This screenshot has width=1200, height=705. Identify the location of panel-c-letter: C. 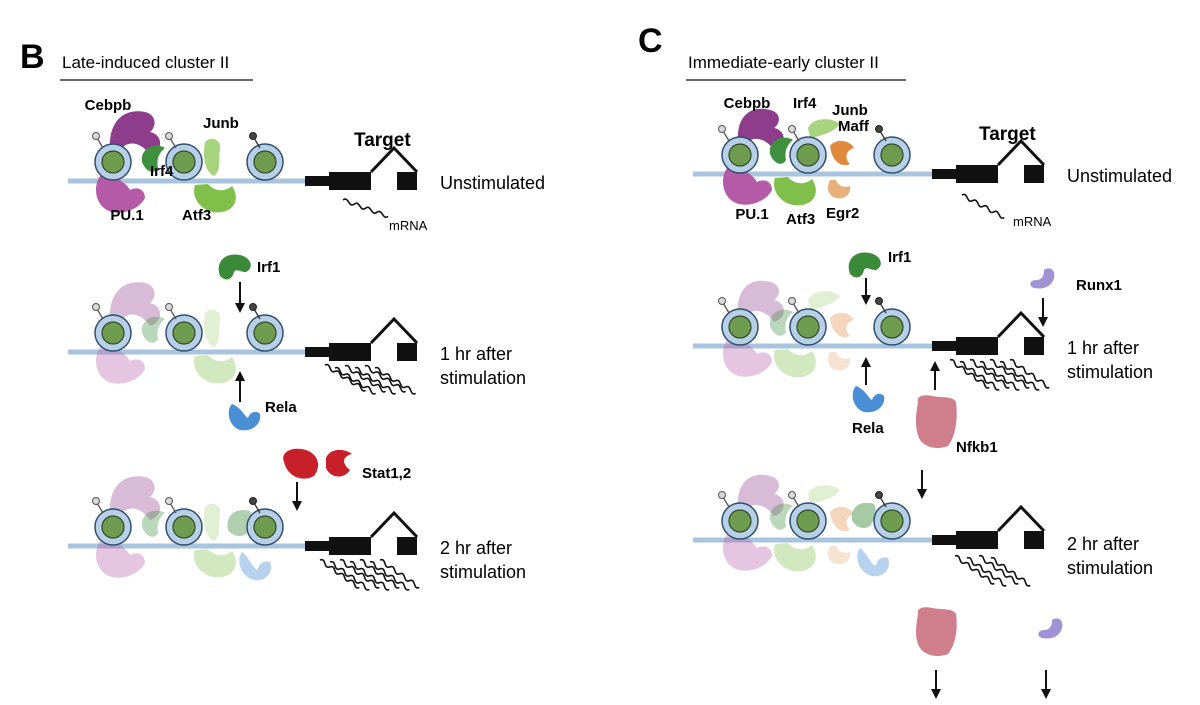
(650, 41).